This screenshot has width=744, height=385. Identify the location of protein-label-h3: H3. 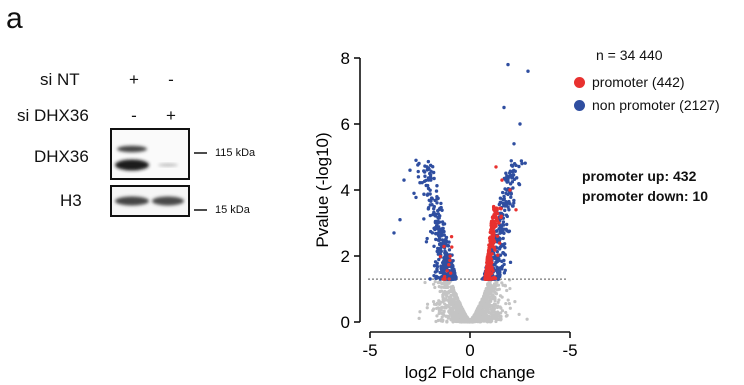
(71, 200).